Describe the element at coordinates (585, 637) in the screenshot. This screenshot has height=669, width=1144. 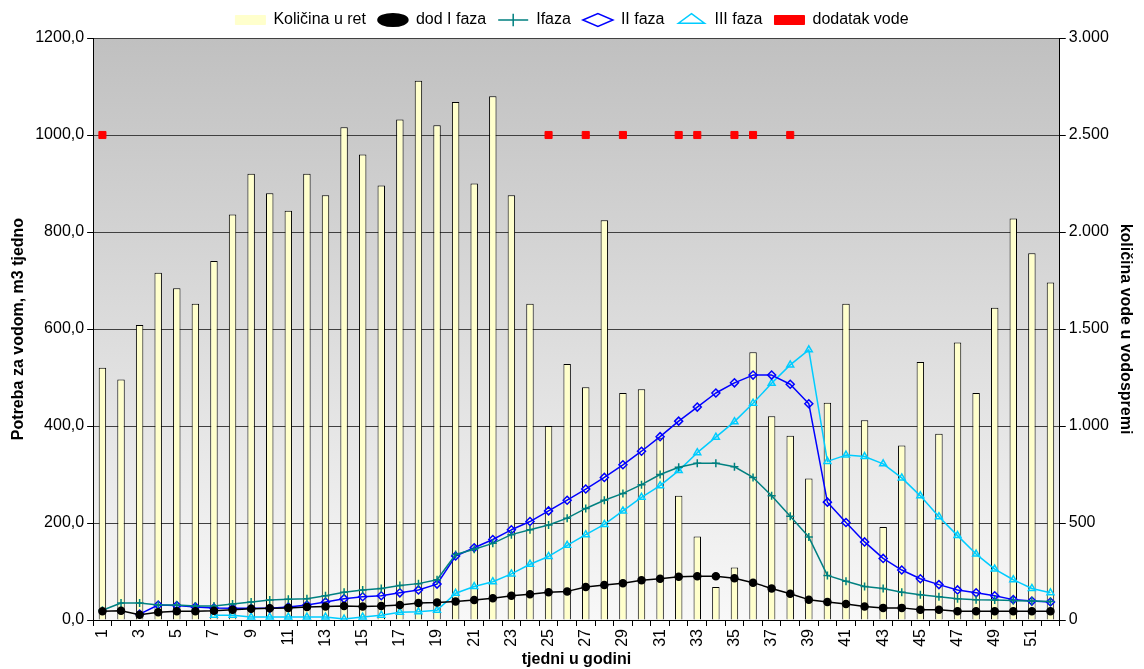
I see `x-tick-label: 27` at that location.